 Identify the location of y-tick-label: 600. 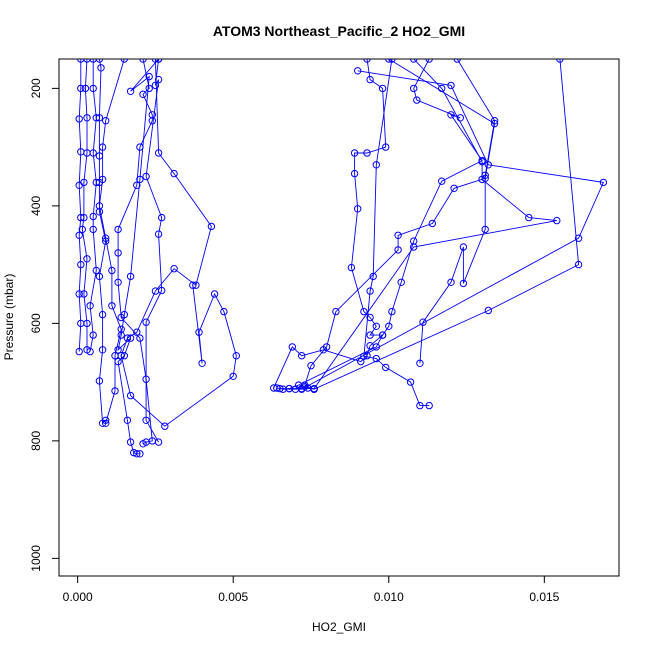
(36, 323).